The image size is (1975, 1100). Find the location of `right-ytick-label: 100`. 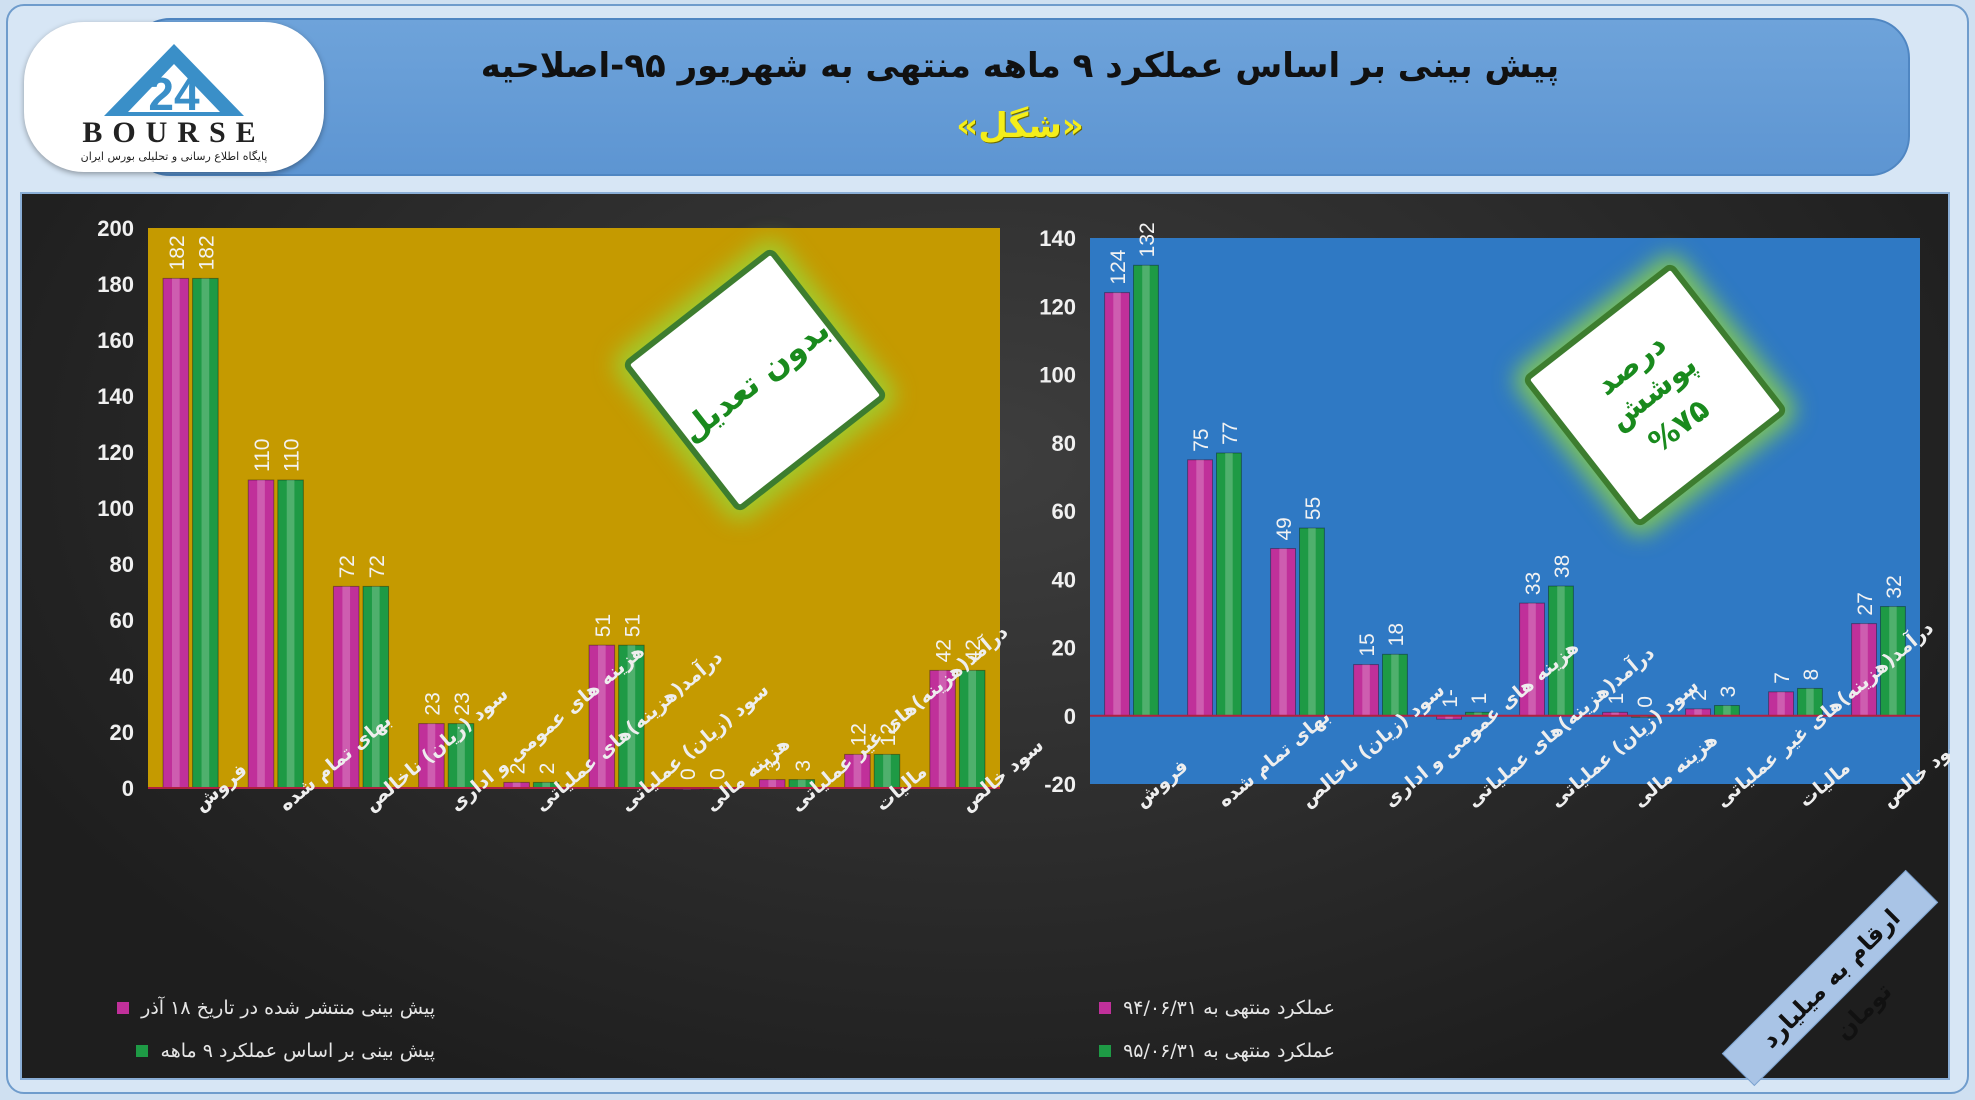

right-ytick-label: 100 is located at coordinates (1057, 375).